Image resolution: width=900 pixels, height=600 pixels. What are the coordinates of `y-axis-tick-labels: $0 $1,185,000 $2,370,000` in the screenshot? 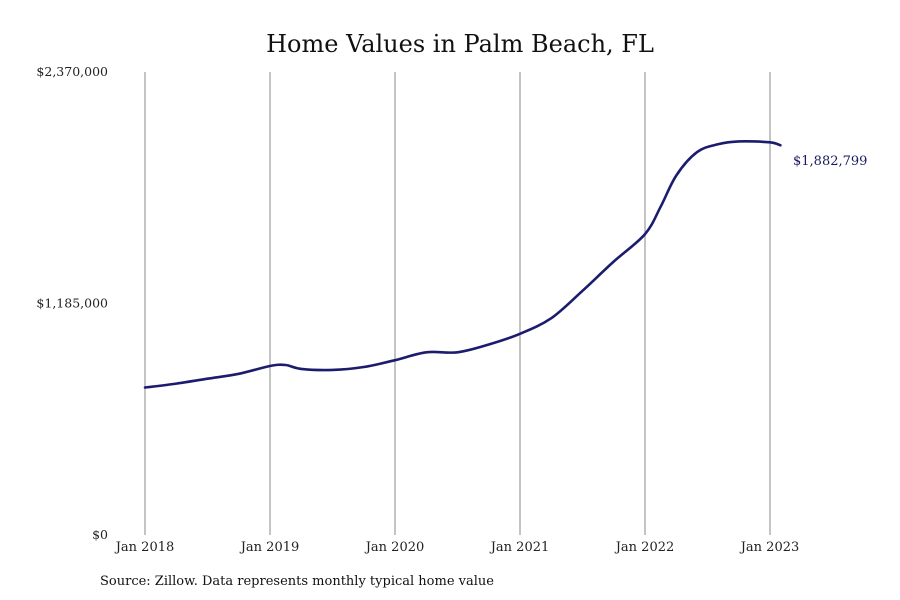 It's located at (72, 303).